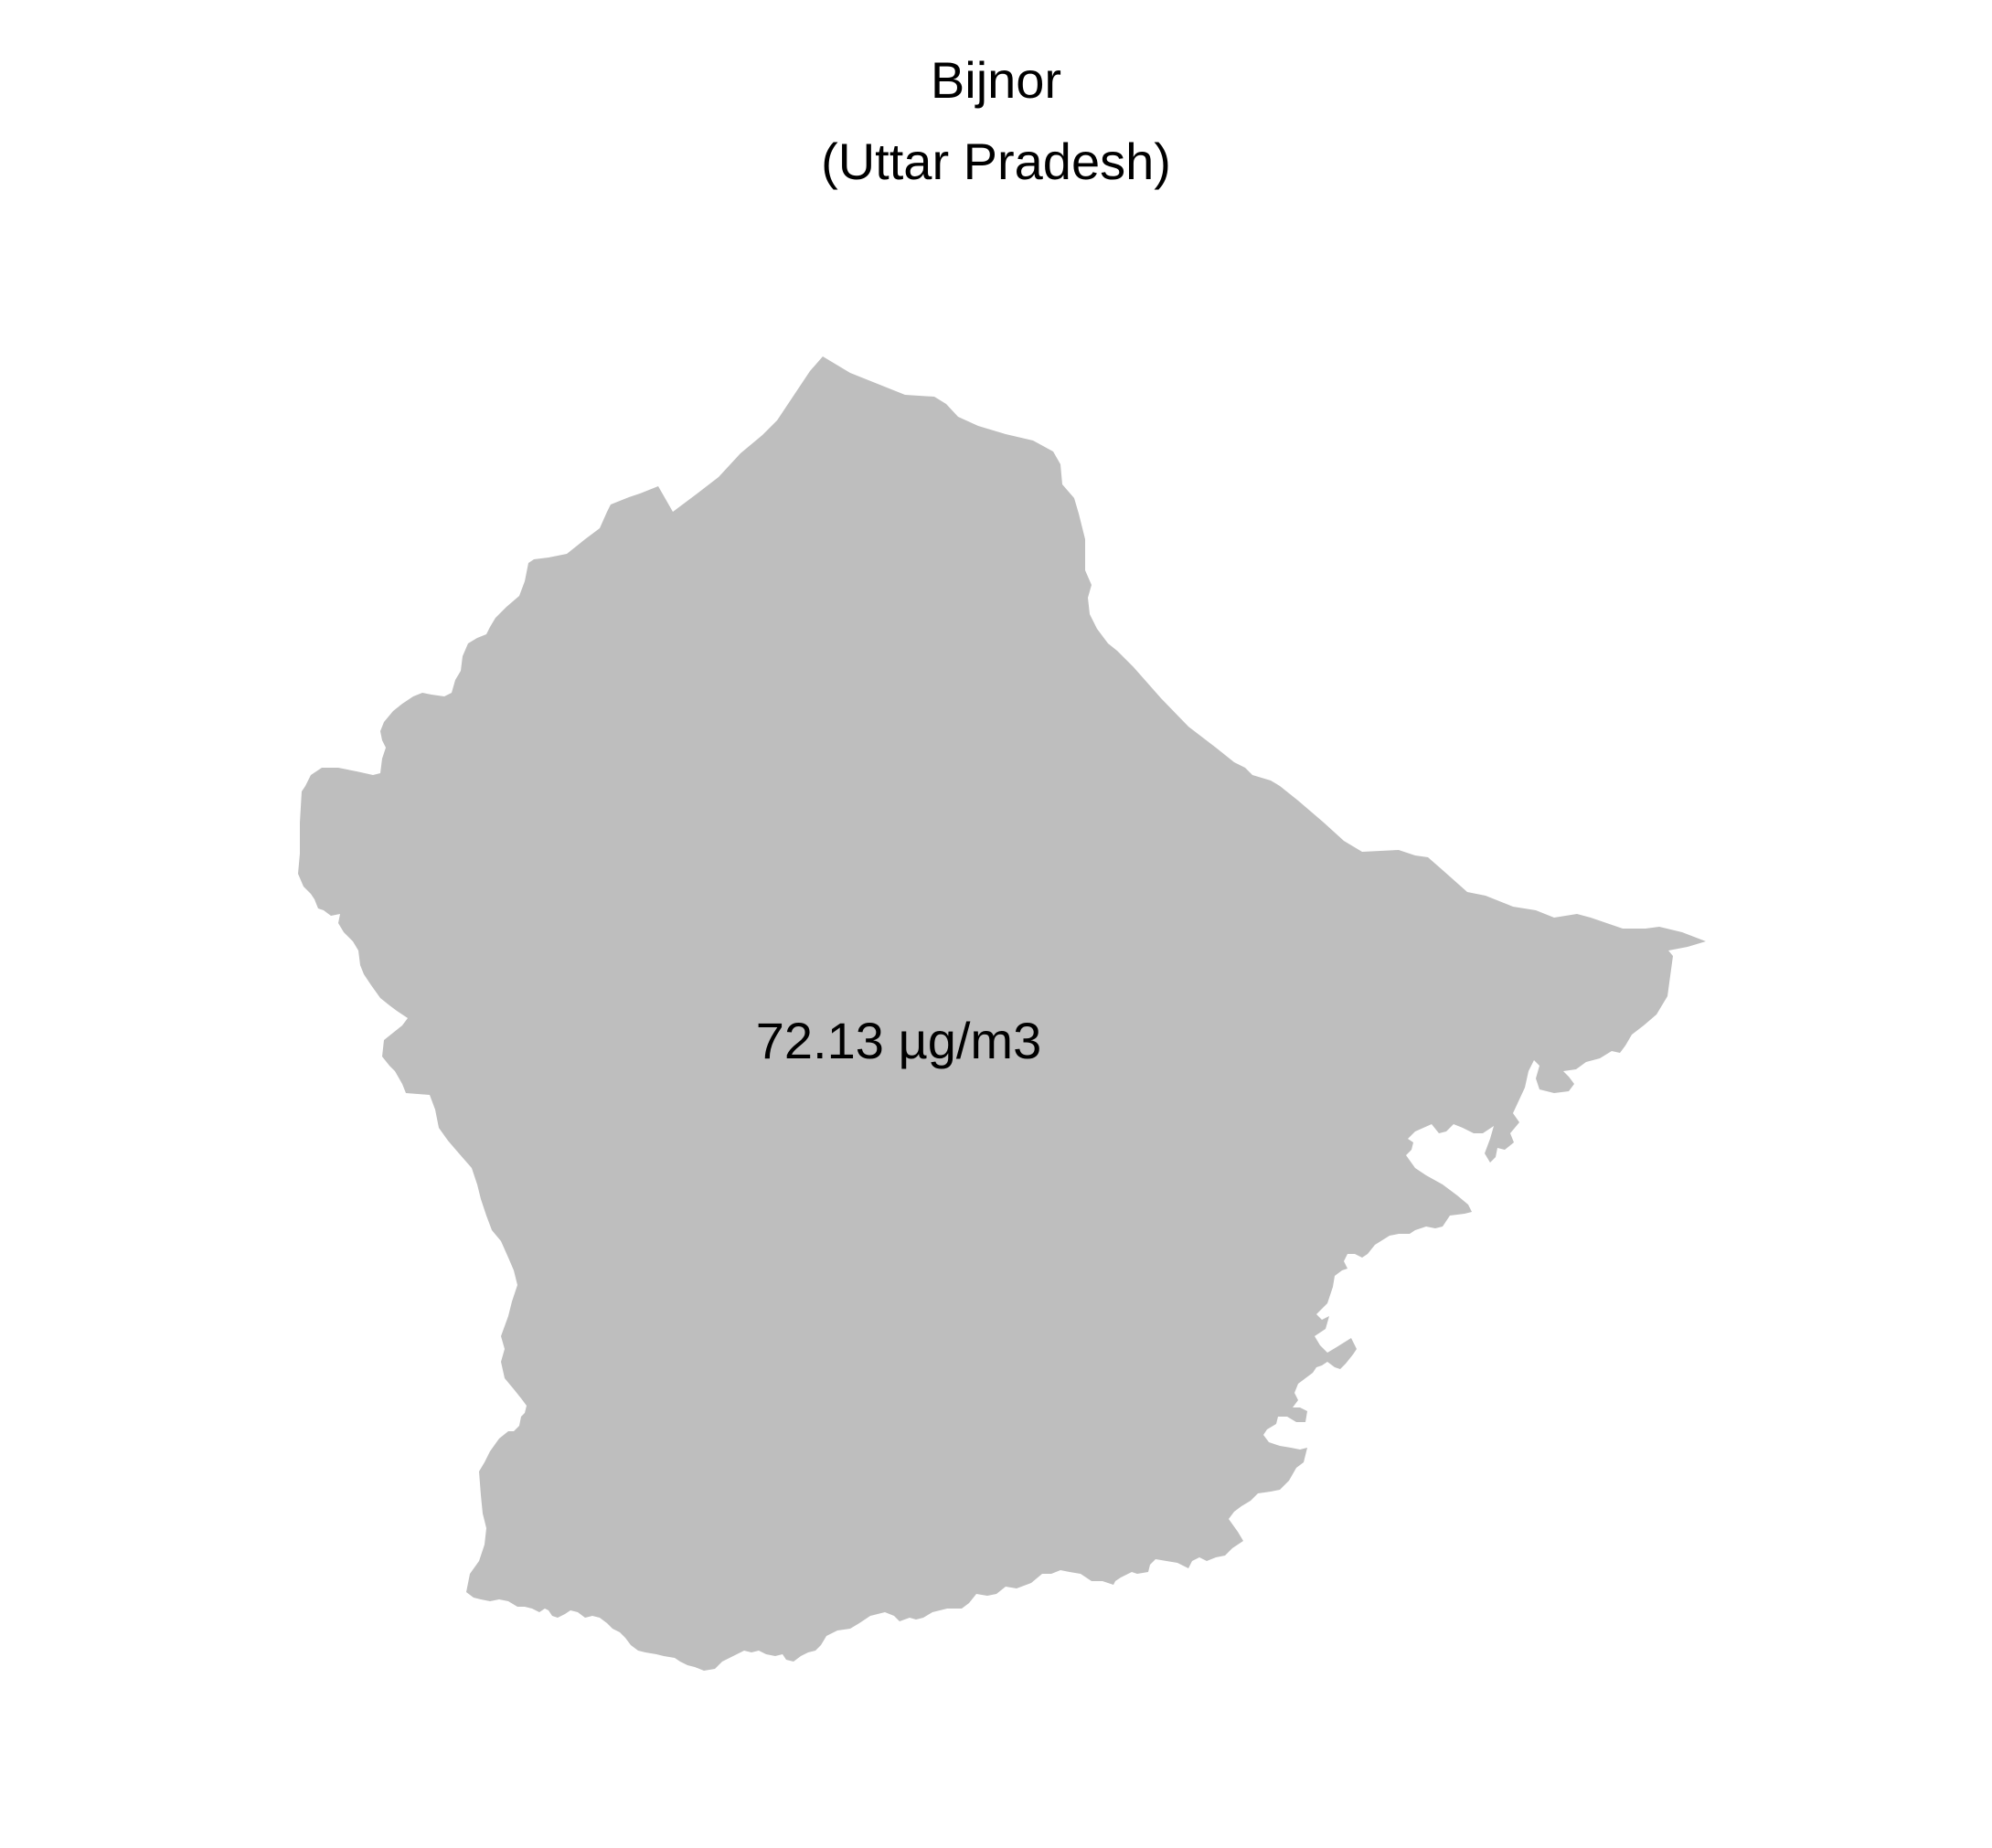 This screenshot has width=1992, height=1848. I want to click on map-title: Bijnor, so click(996, 80).